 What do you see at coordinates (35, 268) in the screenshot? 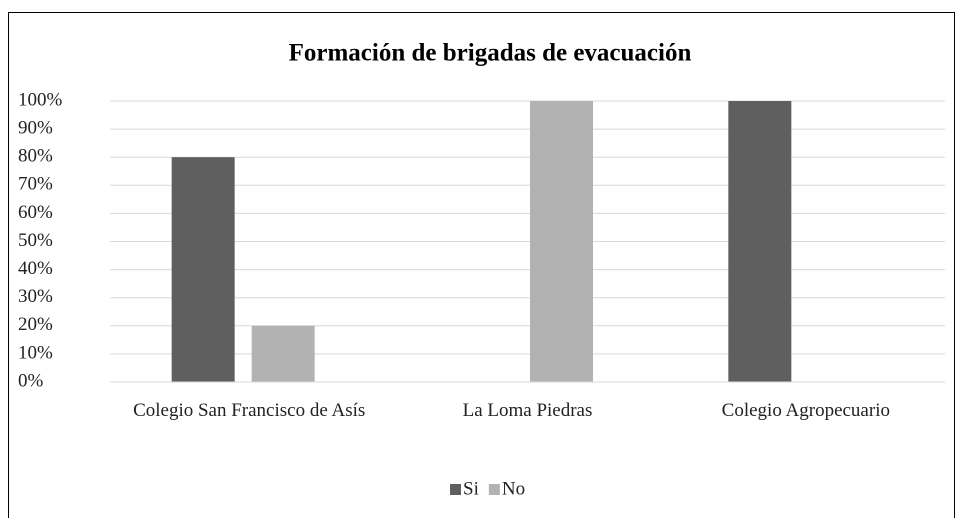
I see `y-tick-label: 40%` at bounding box center [35, 268].